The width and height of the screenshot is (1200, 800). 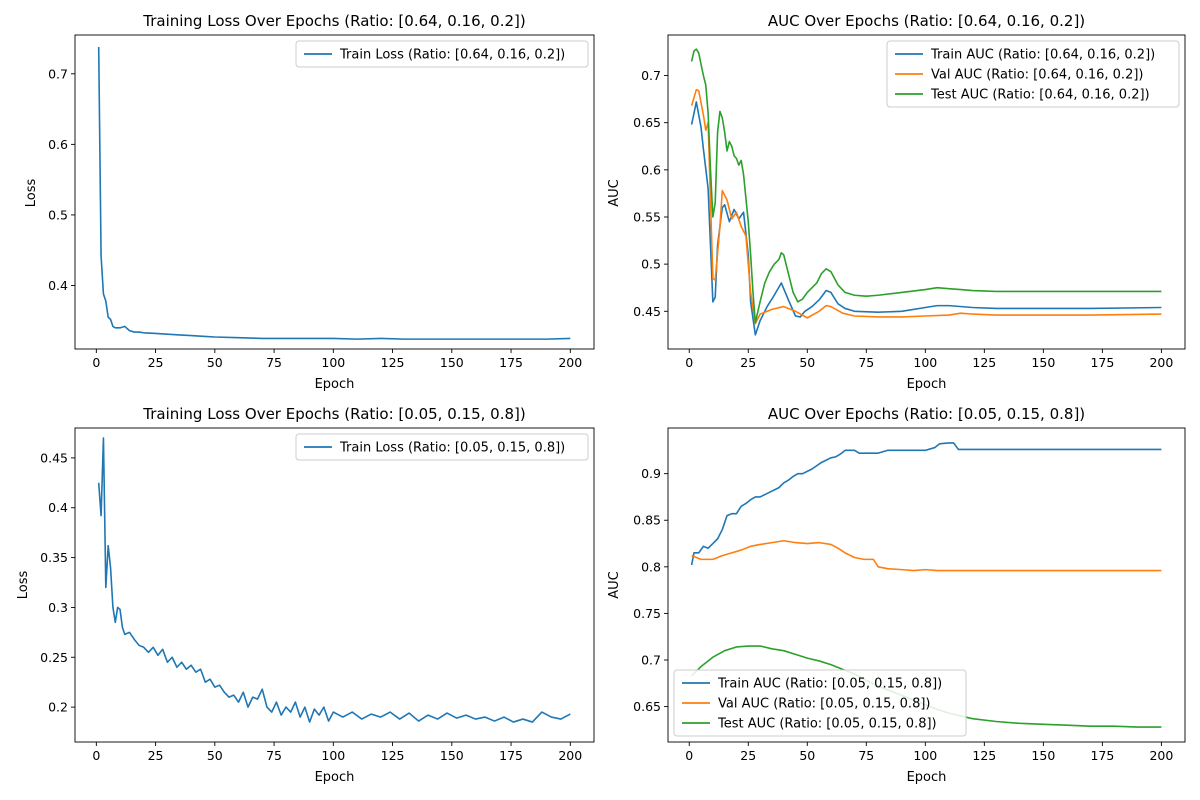 What do you see at coordinates (824, 704) in the screenshot?
I see `legend-label: Val AUC (Ratio: [0.05, 0.15, 0.8])` at bounding box center [824, 704].